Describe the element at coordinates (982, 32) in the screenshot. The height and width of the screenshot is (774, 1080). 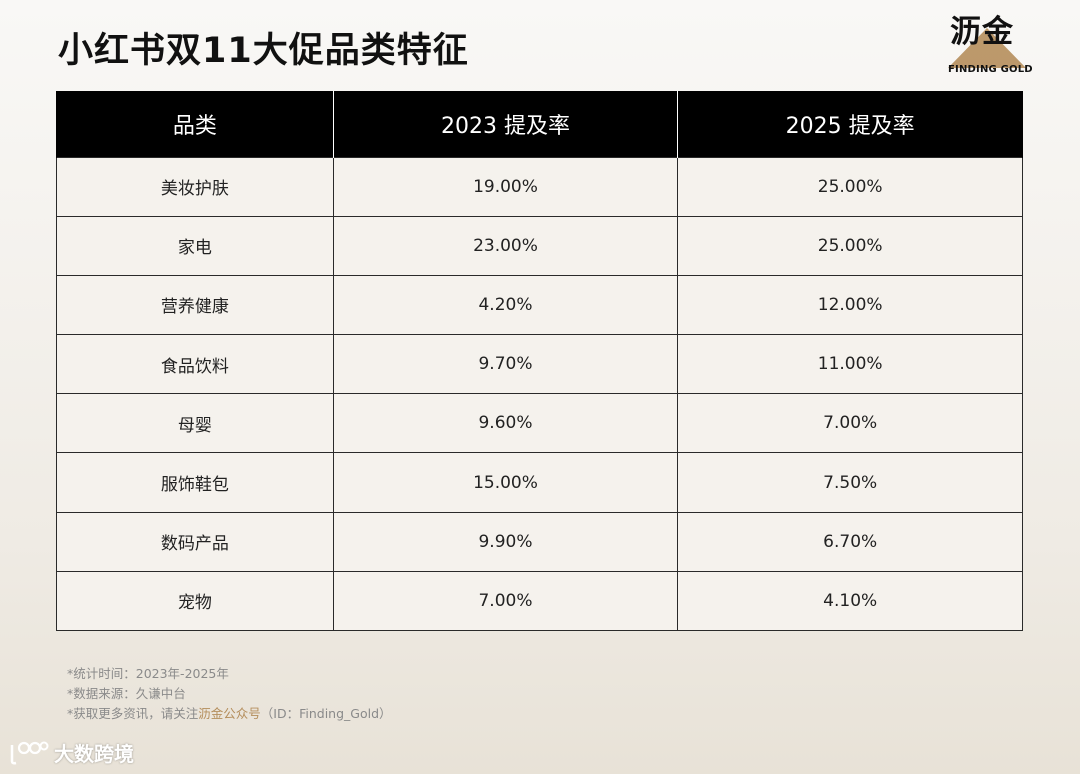
I see `brand-name: 沥金` at that location.